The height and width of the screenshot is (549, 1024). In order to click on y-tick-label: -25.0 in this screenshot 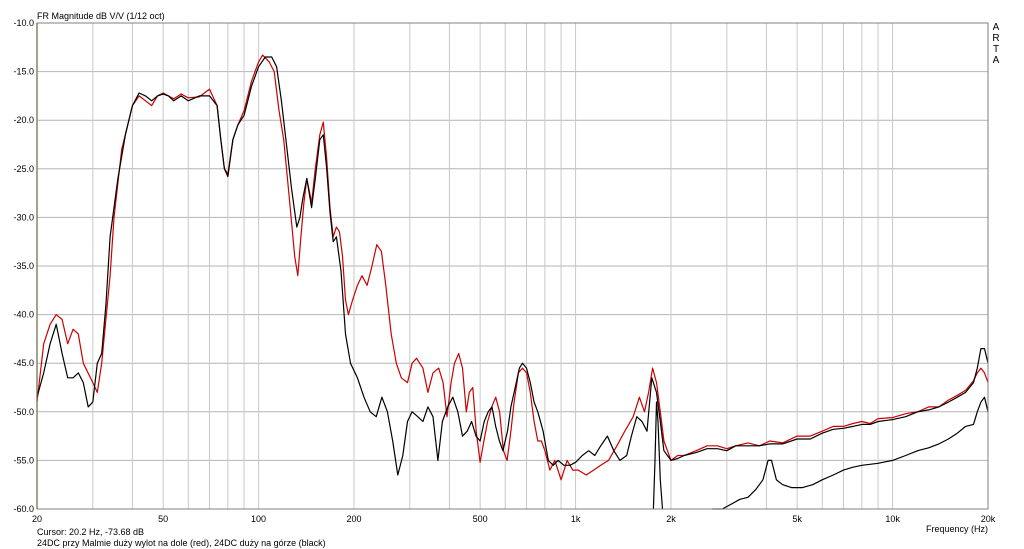, I will do `click(23, 169)`.